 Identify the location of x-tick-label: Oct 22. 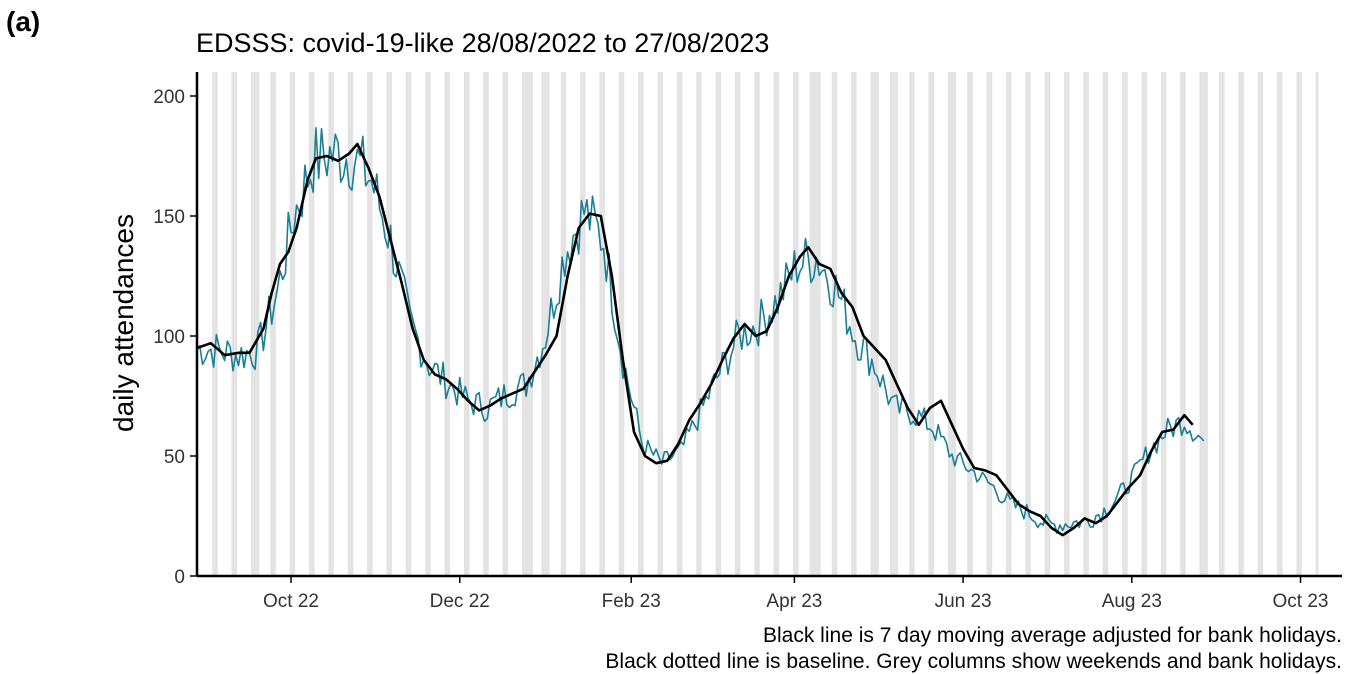
(291, 601).